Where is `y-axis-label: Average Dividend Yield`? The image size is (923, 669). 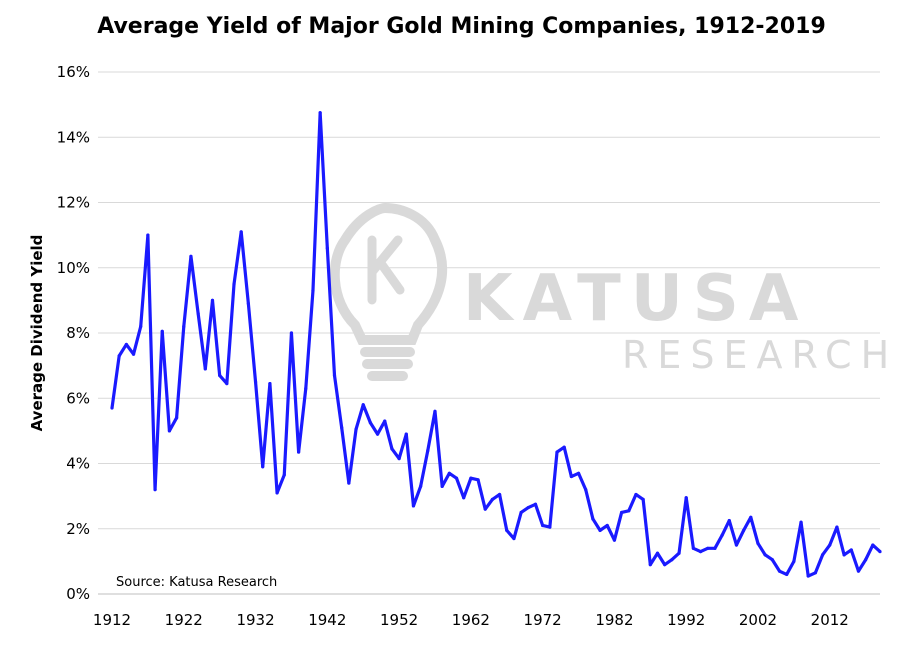 y-axis-label: Average Dividend Yield is located at coordinates (37, 333).